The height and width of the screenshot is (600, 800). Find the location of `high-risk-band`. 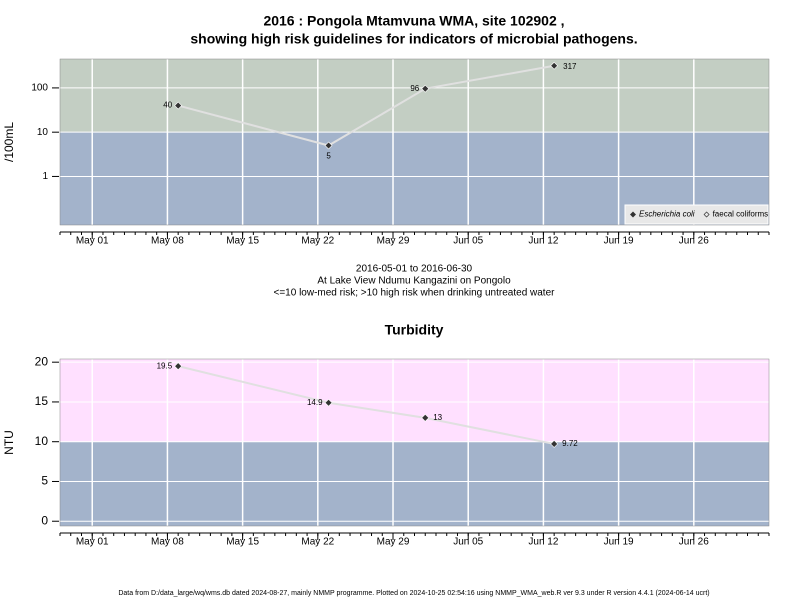

high-risk-band is located at coordinates (414, 400).